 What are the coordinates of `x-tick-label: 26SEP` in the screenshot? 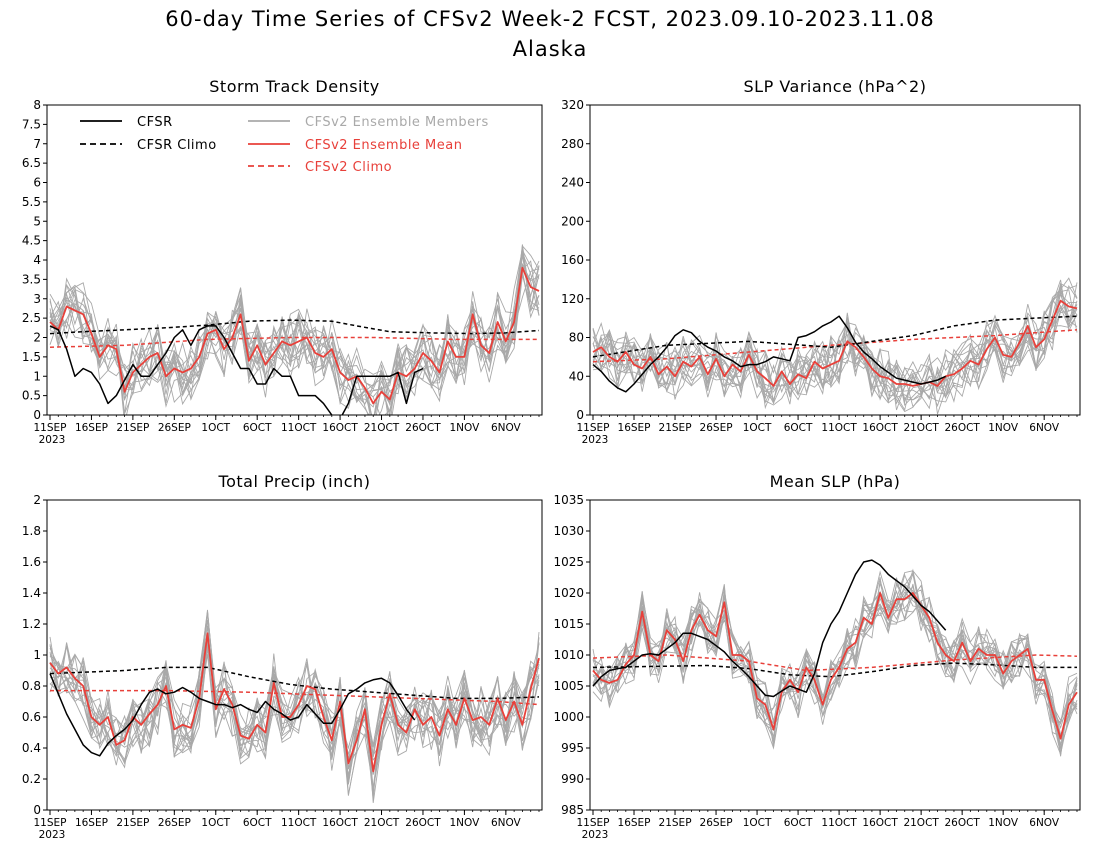 It's located at (716, 823).